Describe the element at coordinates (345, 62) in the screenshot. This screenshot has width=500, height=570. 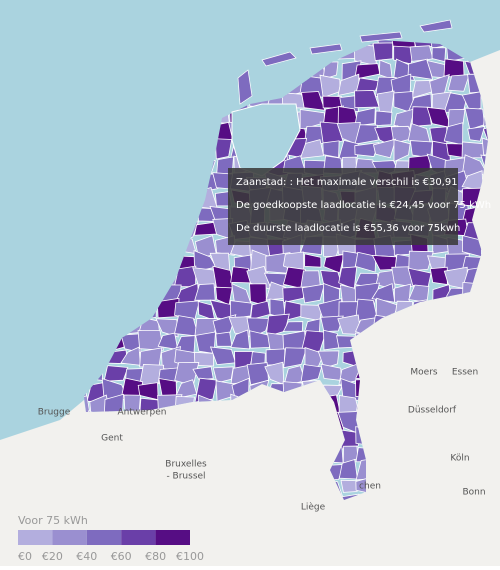
I see `wadden-islands` at that location.